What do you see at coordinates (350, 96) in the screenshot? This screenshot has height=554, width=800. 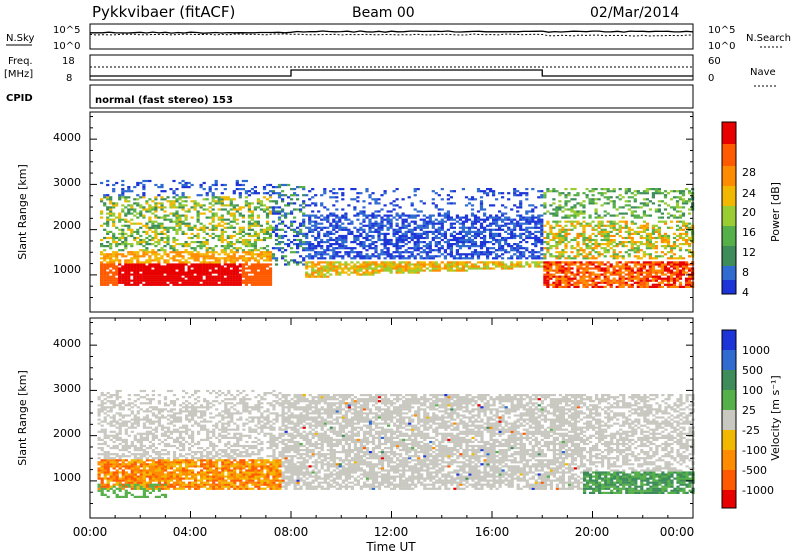 I see `cpid-panel: CPID normal (fast stereo) 153` at bounding box center [350, 96].